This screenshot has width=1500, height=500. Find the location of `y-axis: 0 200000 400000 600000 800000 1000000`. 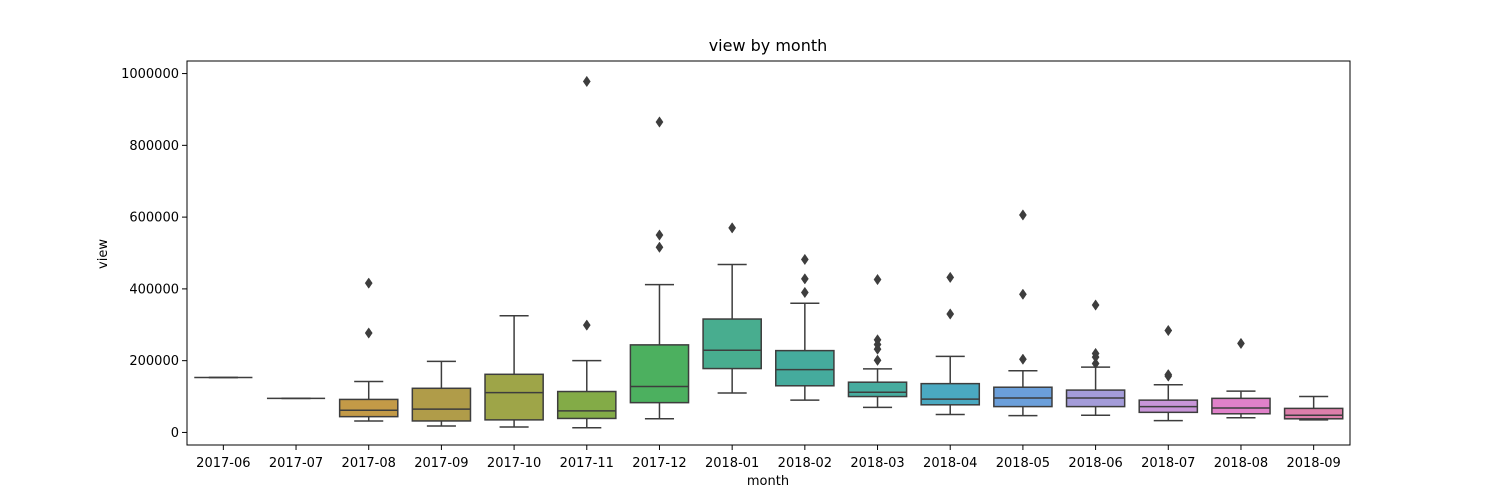

y-axis: 0 200000 400000 600000 800000 1000000 is located at coordinates (154, 254).